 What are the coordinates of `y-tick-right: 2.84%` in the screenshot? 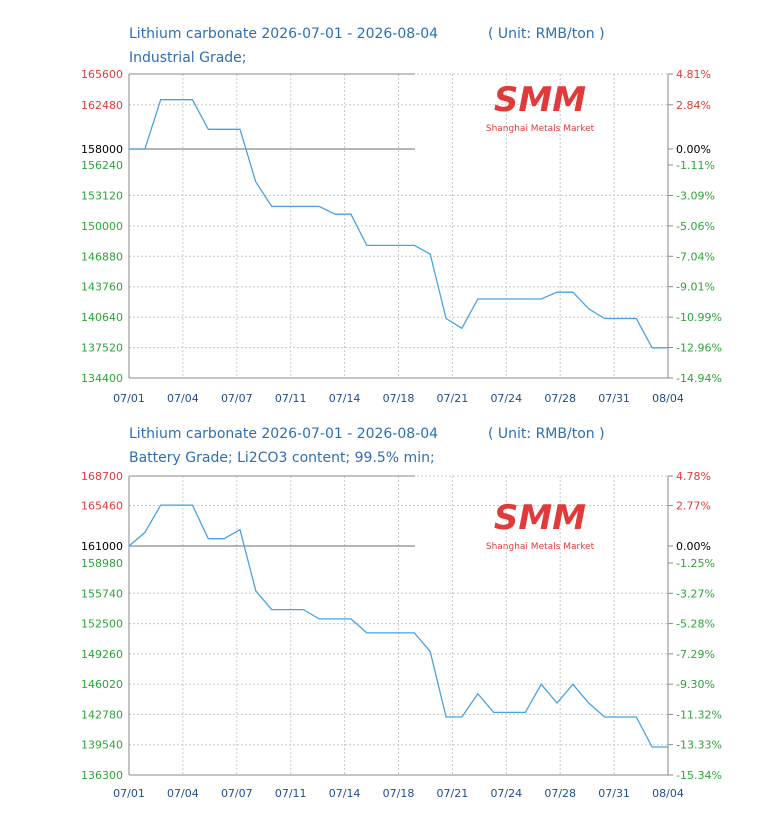 It's located at (693, 105).